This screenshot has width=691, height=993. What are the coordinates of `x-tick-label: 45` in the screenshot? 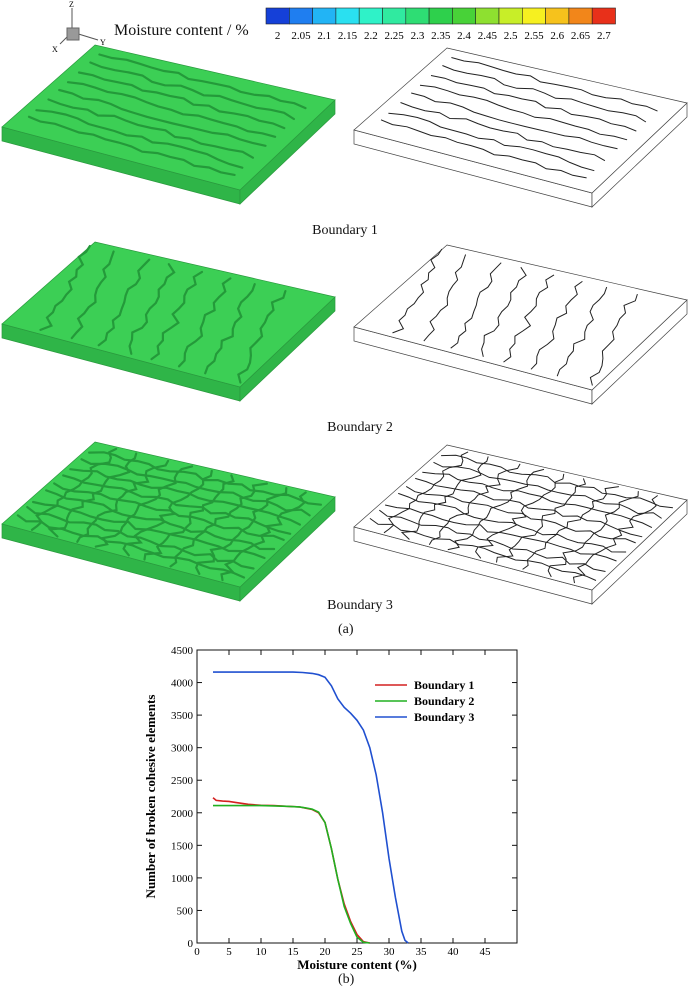 It's located at (486, 952).